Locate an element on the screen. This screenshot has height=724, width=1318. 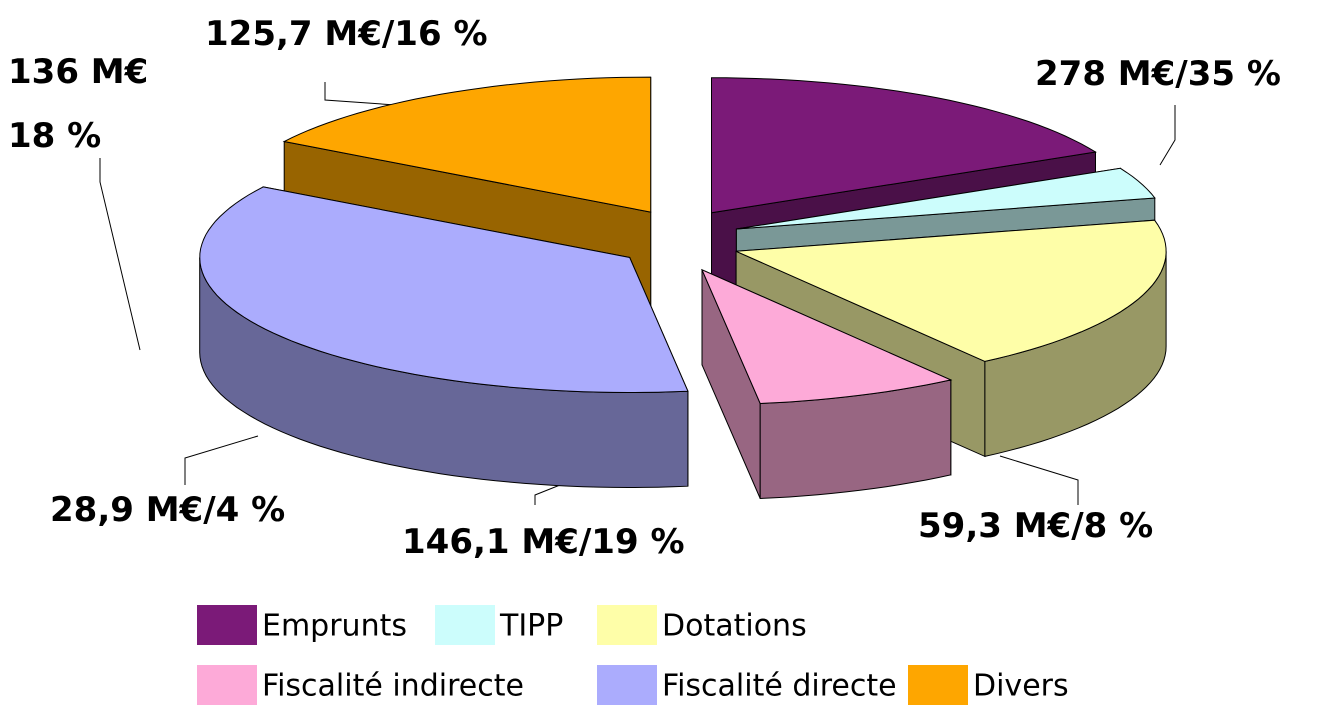
legend-label: Divers is located at coordinates (1021, 686).